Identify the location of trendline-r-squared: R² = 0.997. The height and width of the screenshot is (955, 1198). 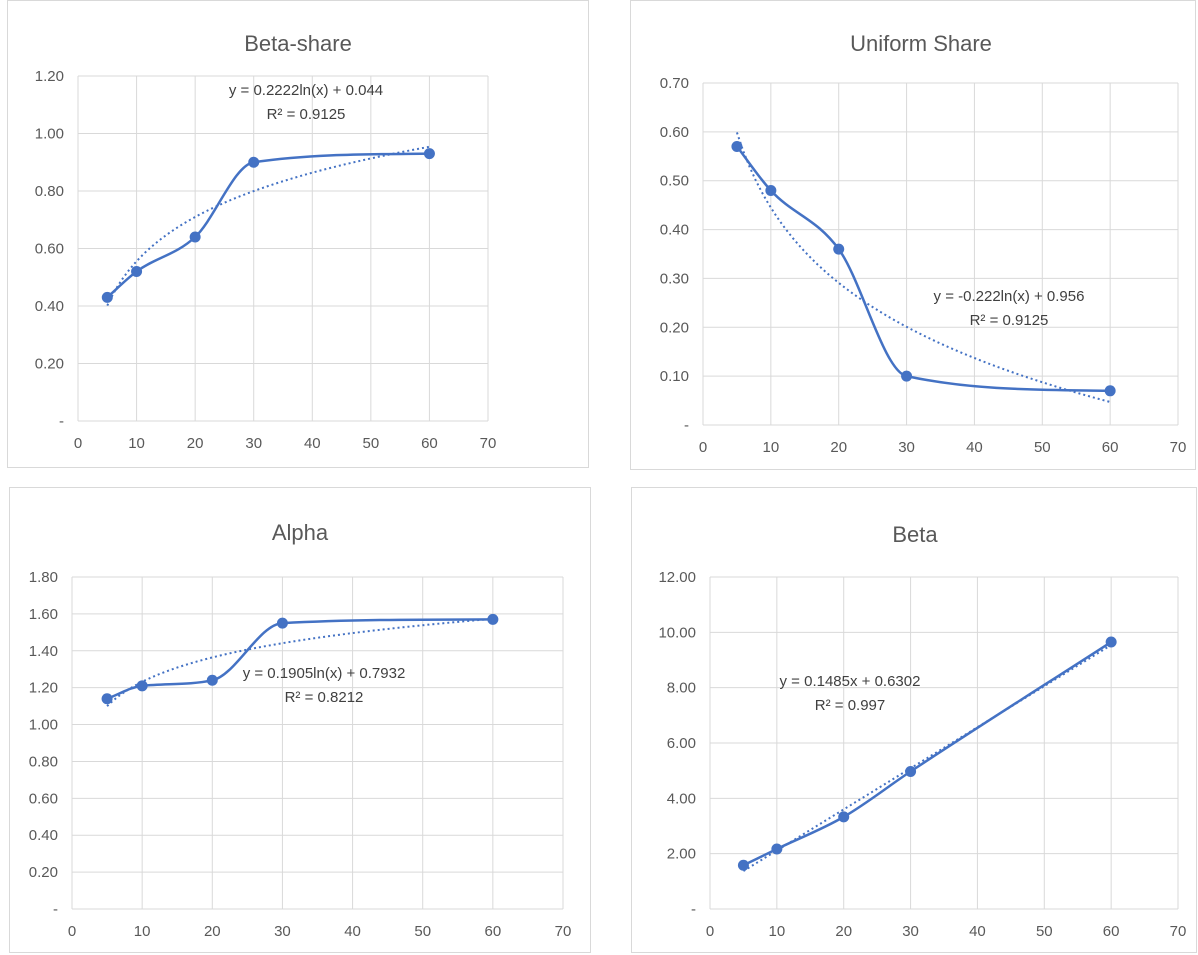
(850, 705).